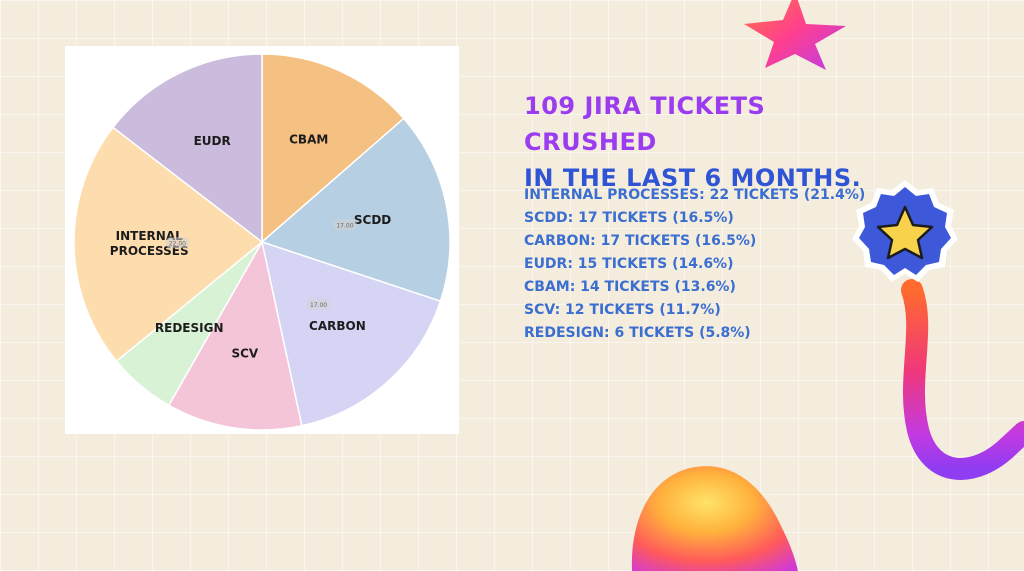 This screenshot has height=571, width=1024. Describe the element at coordinates (795, 35) in the screenshot. I see `star-shape` at that location.